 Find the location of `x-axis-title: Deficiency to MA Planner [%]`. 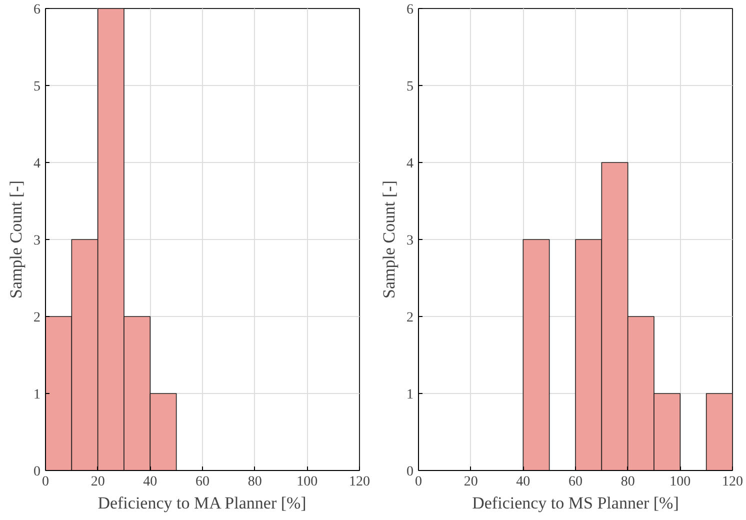

x-axis-title: Deficiency to MA Planner [%] is located at coordinates (202, 503).